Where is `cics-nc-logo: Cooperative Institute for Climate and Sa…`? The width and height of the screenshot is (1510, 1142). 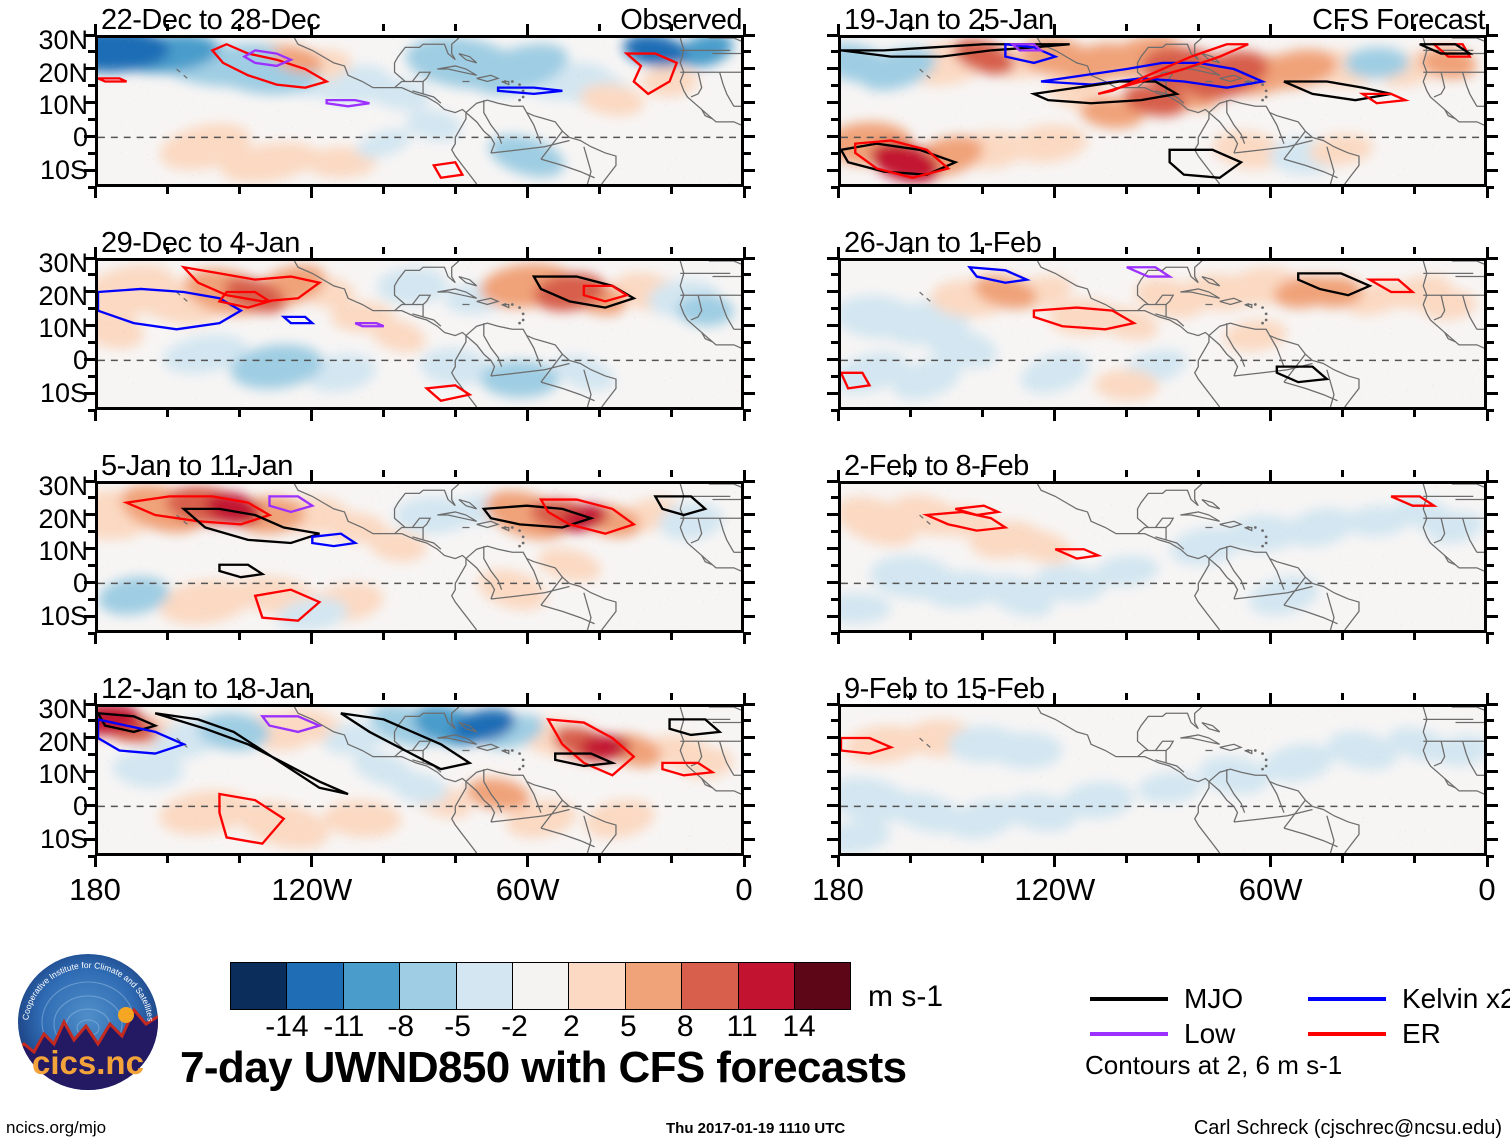 cics-nc-logo: Cooperative Institute for Climate and Sa… is located at coordinates (88, 1022).